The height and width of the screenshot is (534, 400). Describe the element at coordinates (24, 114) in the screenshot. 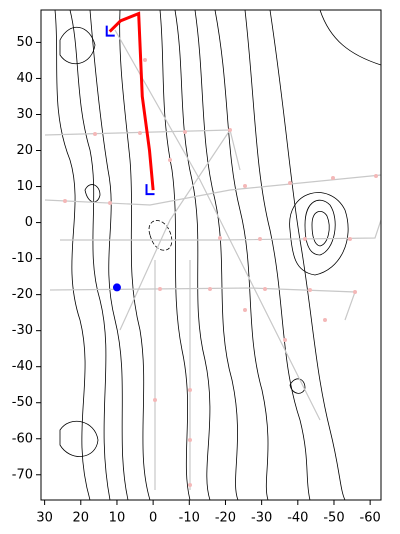

I see `y-tick-label: 30` at that location.